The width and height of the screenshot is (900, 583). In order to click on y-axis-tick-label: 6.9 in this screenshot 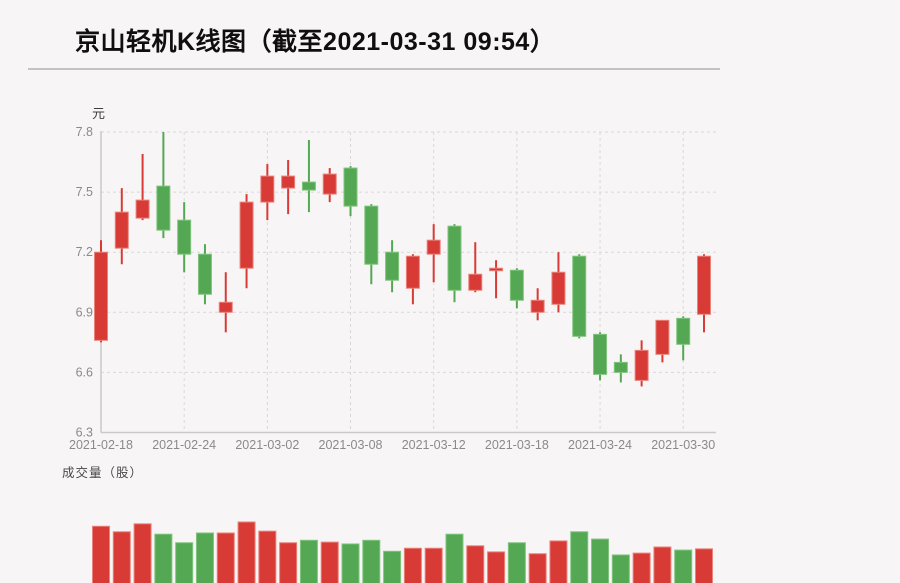, I will do `click(84, 312)`.